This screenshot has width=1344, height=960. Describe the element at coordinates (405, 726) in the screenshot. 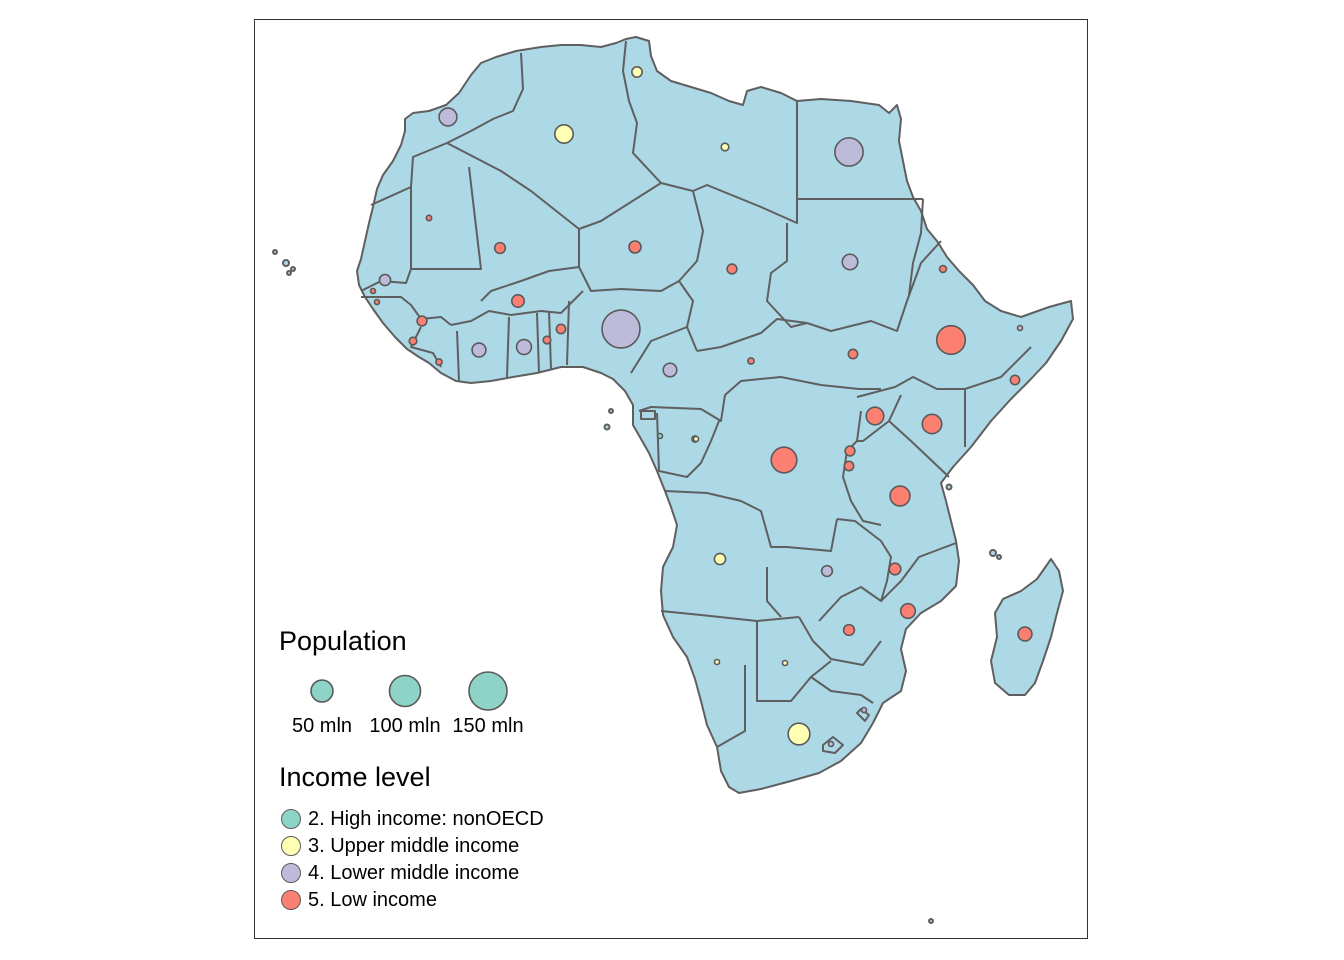

I see `size-legend-label-100: 100 mln` at that location.